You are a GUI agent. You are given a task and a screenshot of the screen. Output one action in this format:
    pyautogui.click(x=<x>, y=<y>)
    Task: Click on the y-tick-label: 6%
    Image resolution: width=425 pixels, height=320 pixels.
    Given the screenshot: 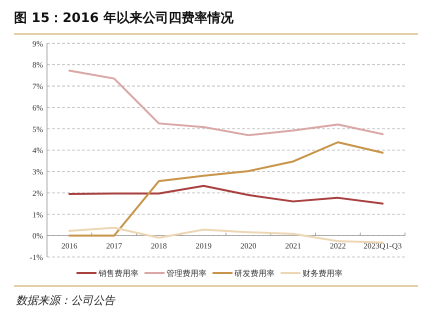 What is the action you would take?
    pyautogui.click(x=38, y=107)
    